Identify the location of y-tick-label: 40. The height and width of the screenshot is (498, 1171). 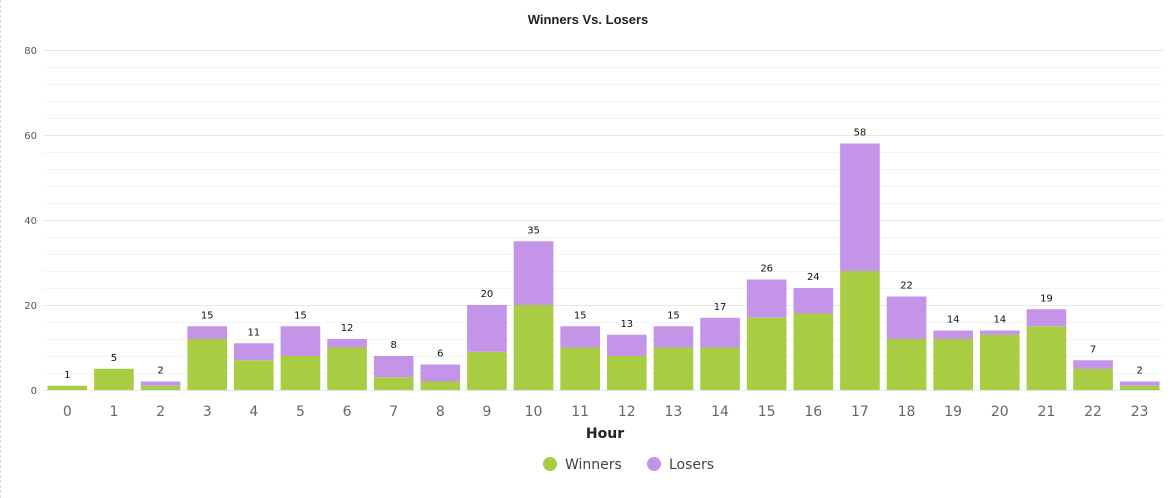
(30, 221).